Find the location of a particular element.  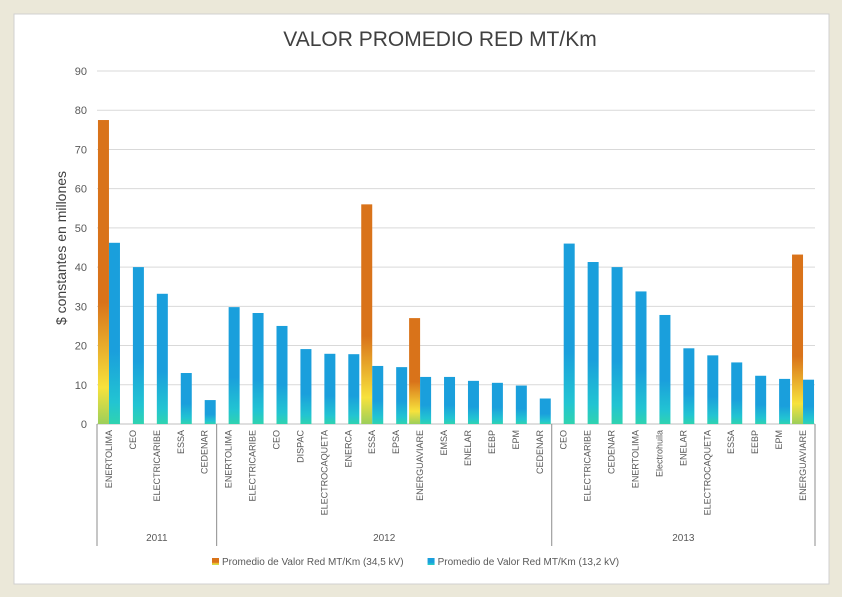

y-tick-label: 60 is located at coordinates (81, 190).